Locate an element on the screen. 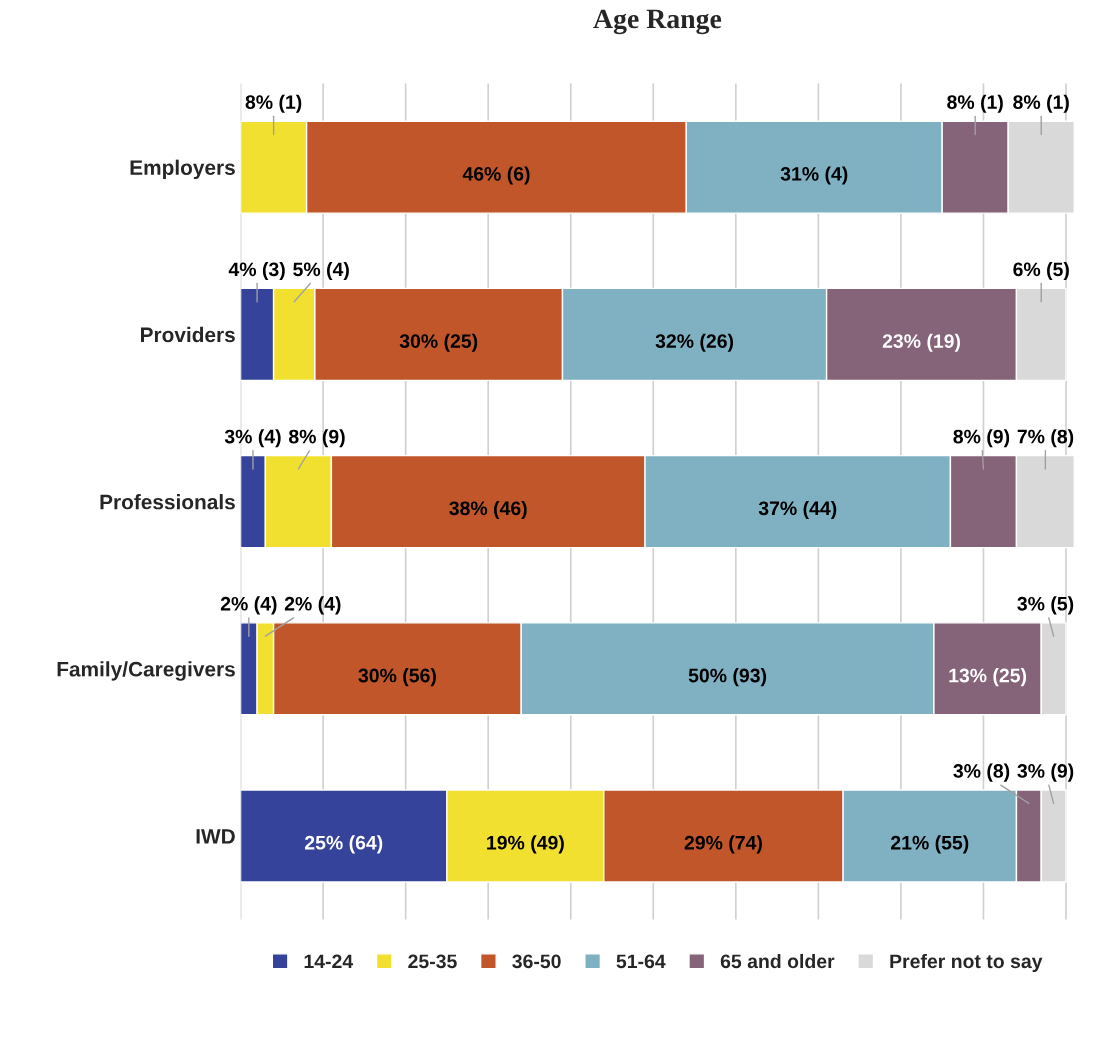  data-label: 5% (4) is located at coordinates (321, 271).